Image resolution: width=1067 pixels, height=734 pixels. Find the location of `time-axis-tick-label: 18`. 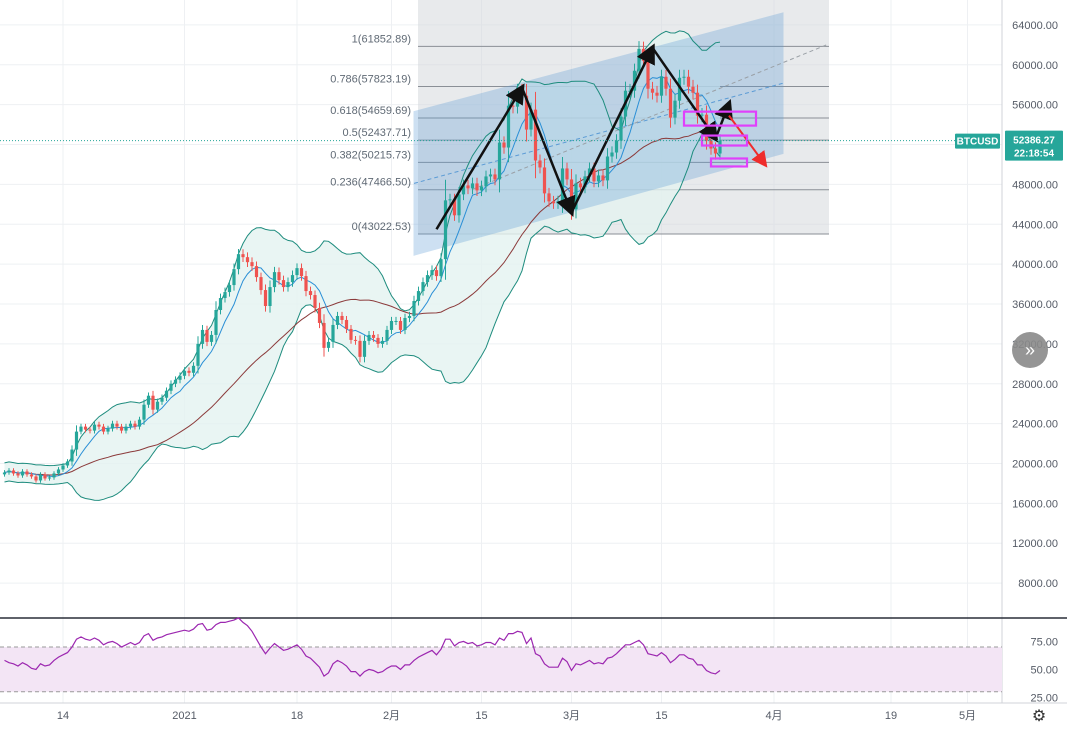

time-axis-tick-label: 18 is located at coordinates (297, 716).